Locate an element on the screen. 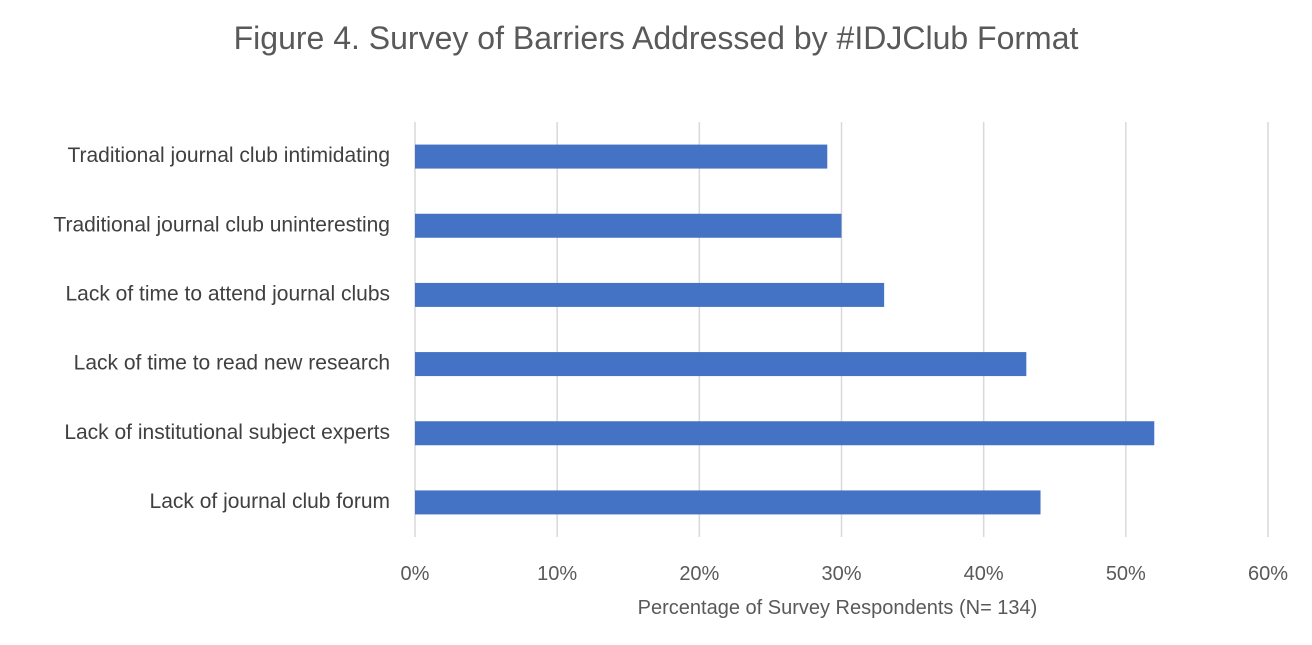 This screenshot has width=1312, height=645. x-tick-label: 10% is located at coordinates (557, 574).